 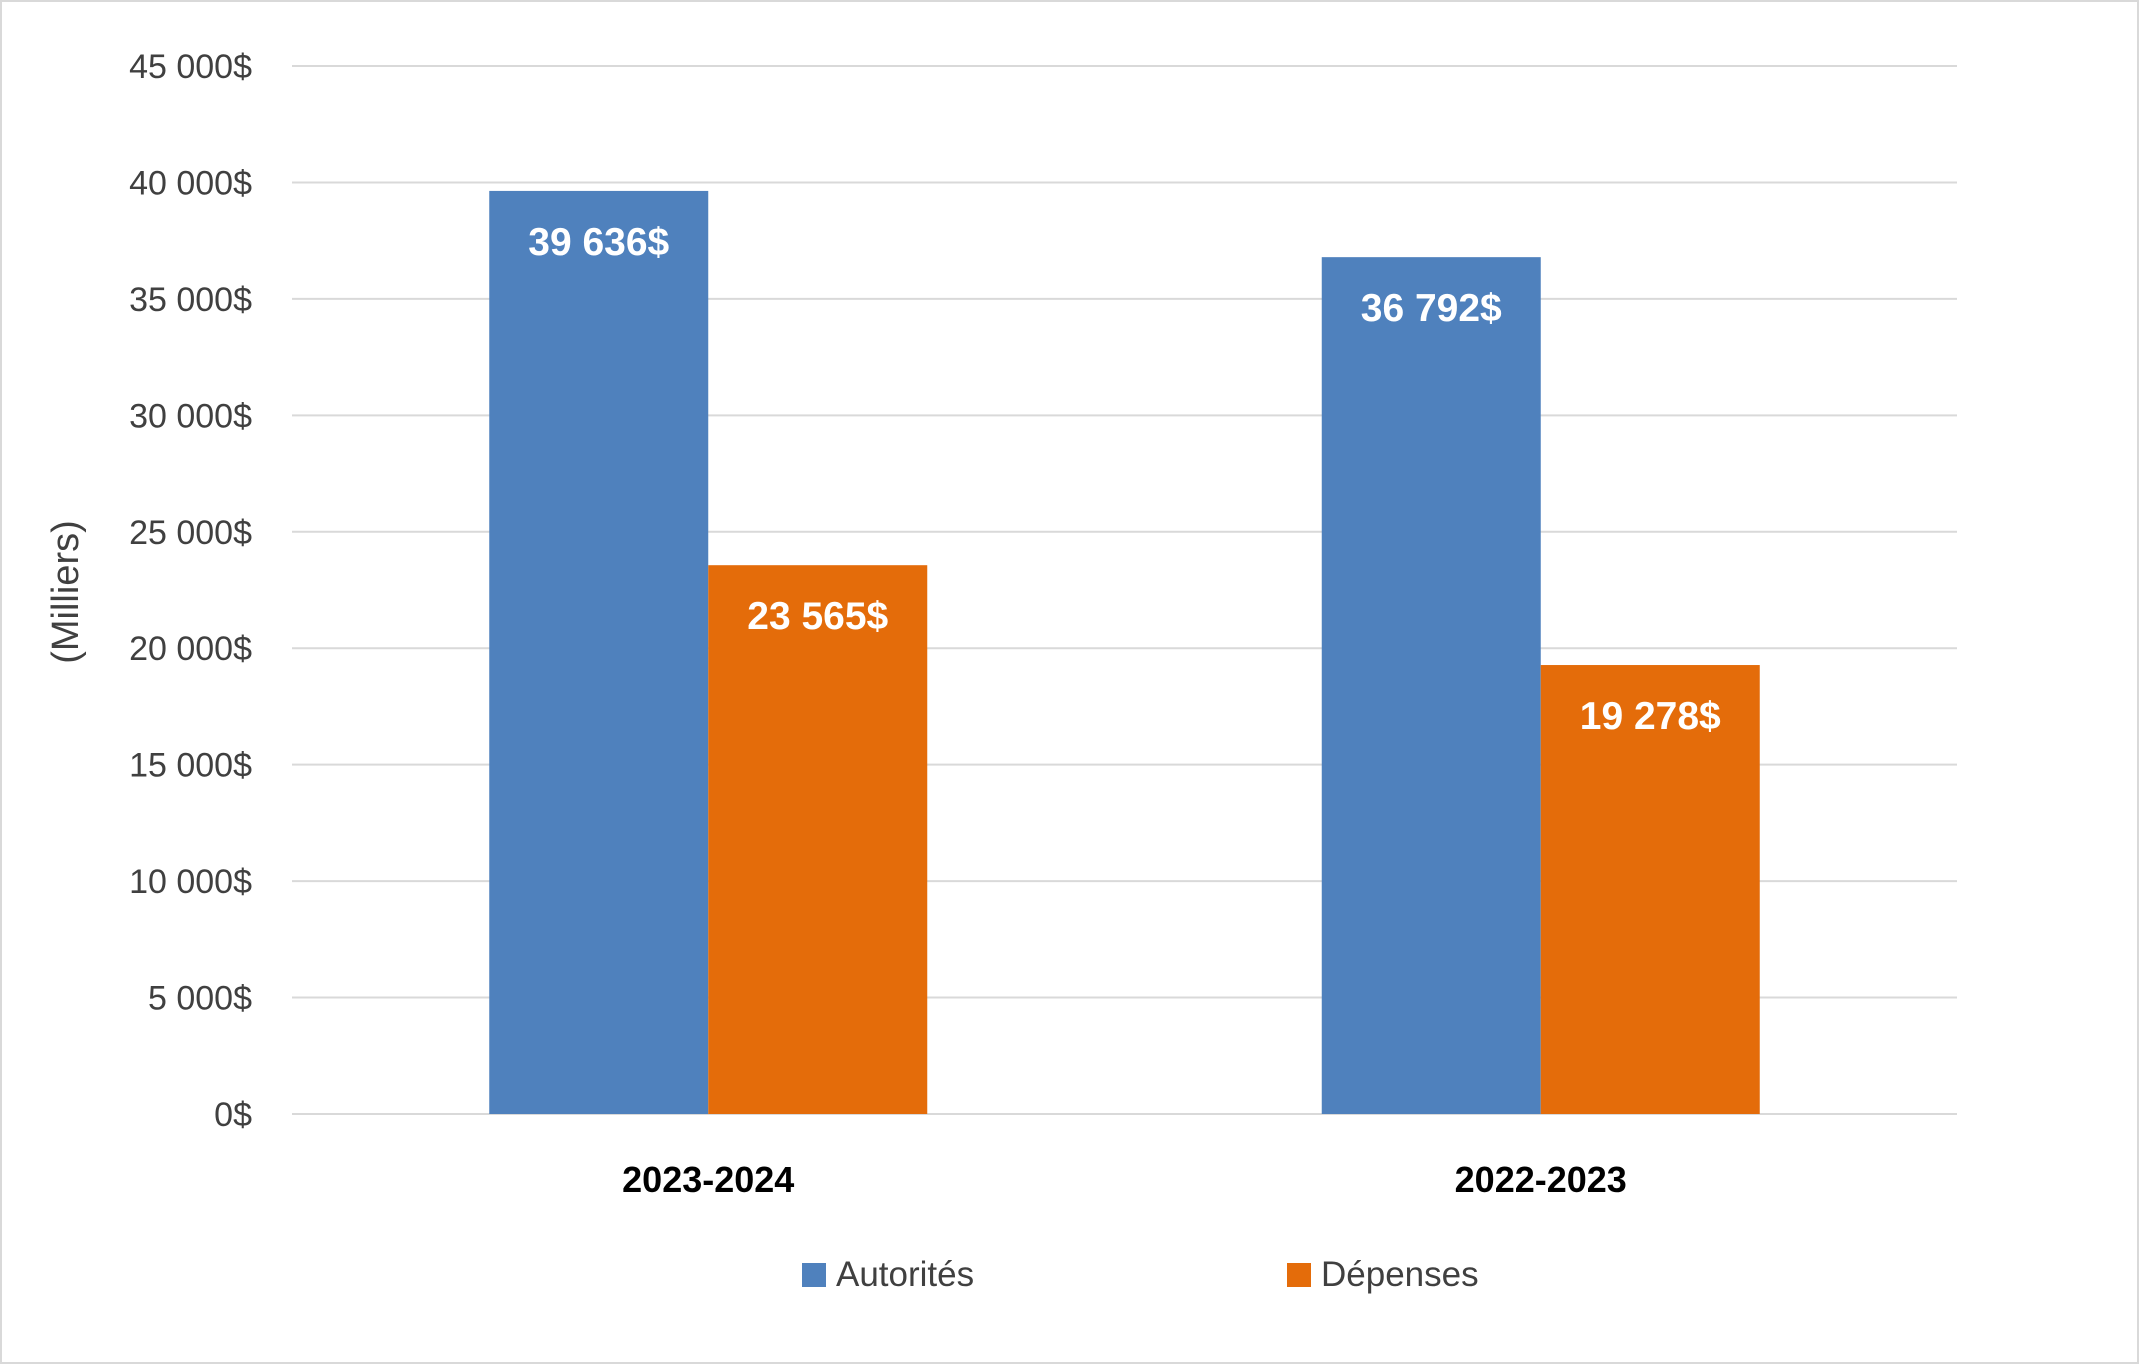 What do you see at coordinates (190, 67) in the screenshot?
I see `y-tick-label: 45 000$` at bounding box center [190, 67].